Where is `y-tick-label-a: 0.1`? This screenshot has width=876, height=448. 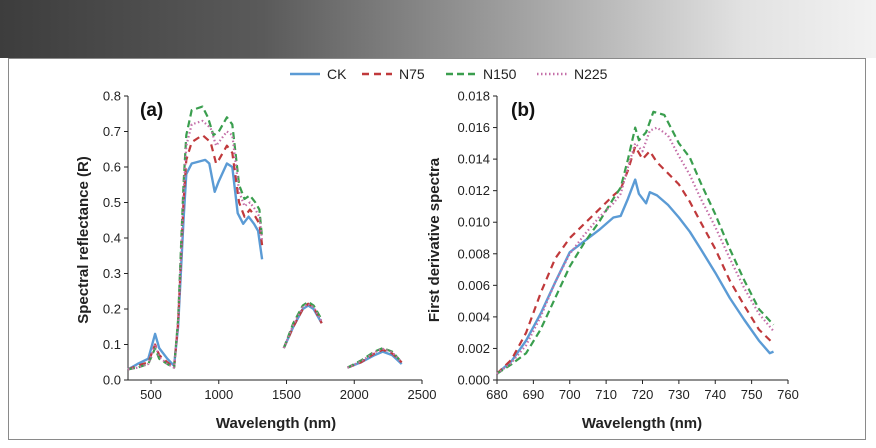 y-tick-label-a: 0.1 is located at coordinates (112, 344).